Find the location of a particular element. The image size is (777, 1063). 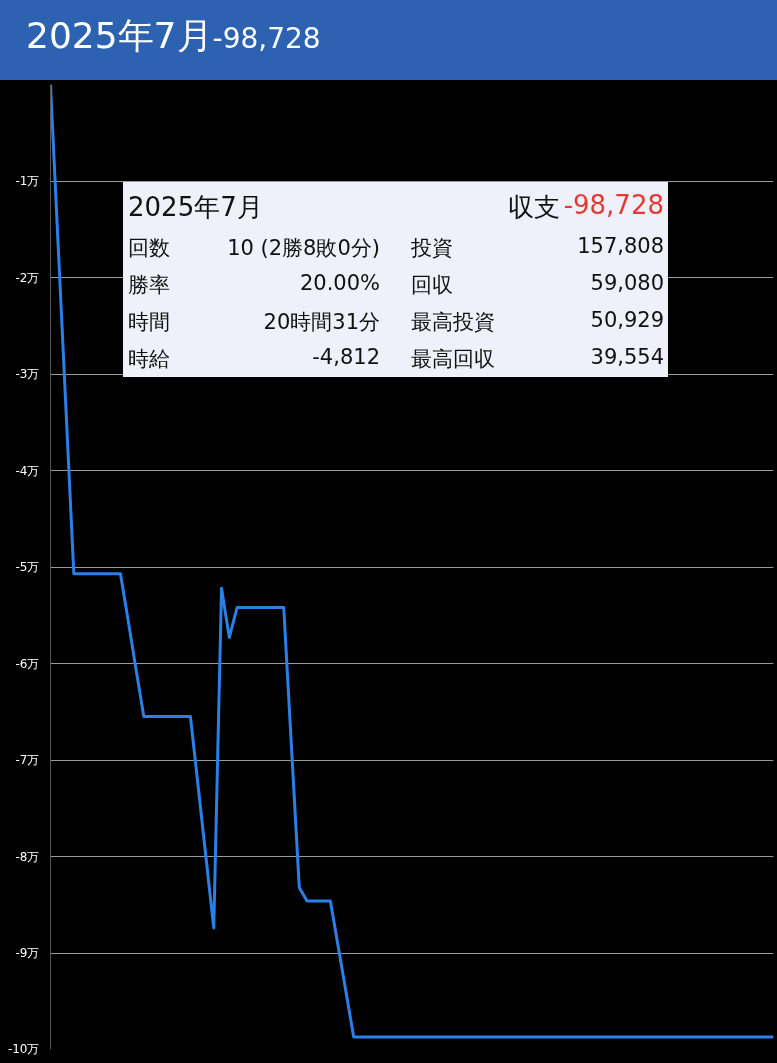

annotation: 勝率 is located at coordinates (149, 285).